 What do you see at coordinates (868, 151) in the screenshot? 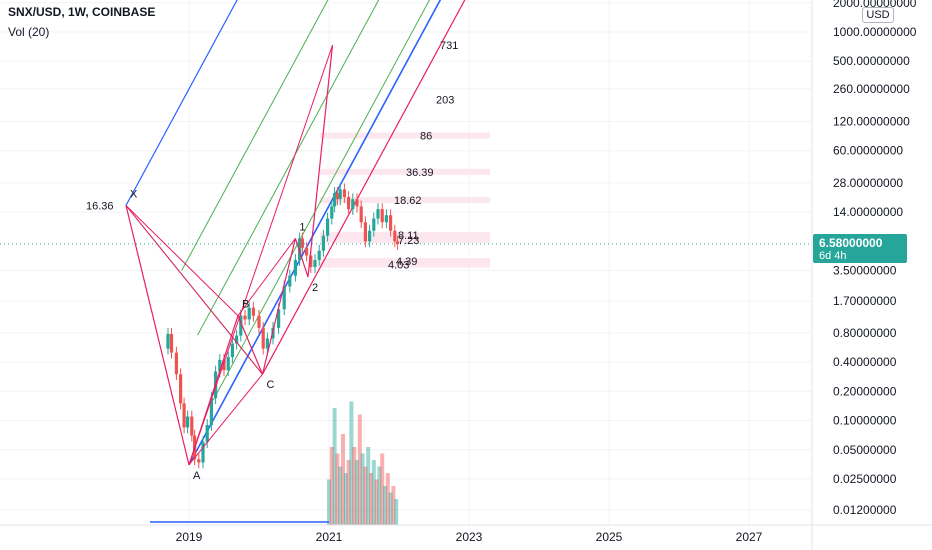
I see `price-tick-label: 60.00000000` at bounding box center [868, 151].